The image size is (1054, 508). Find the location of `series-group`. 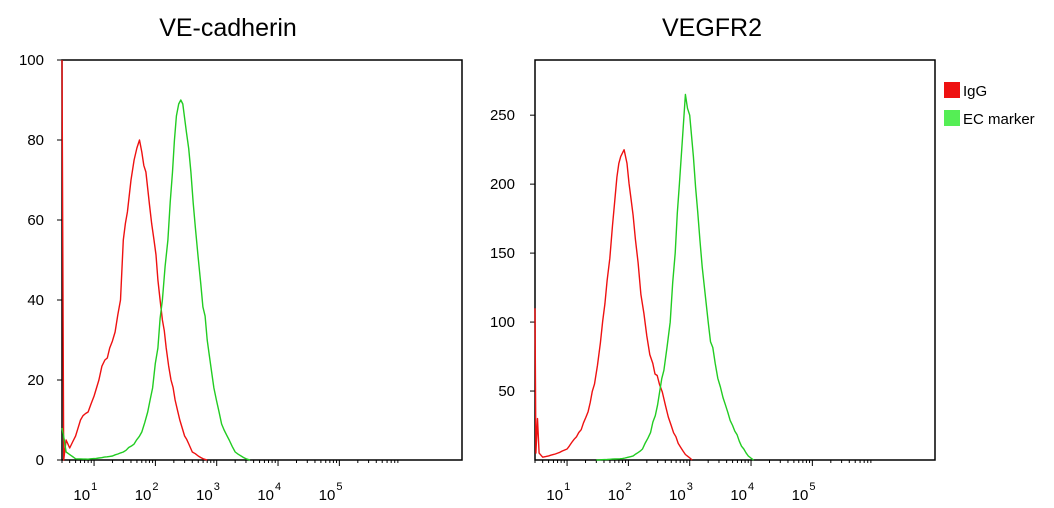

series-group is located at coordinates (156, 260).